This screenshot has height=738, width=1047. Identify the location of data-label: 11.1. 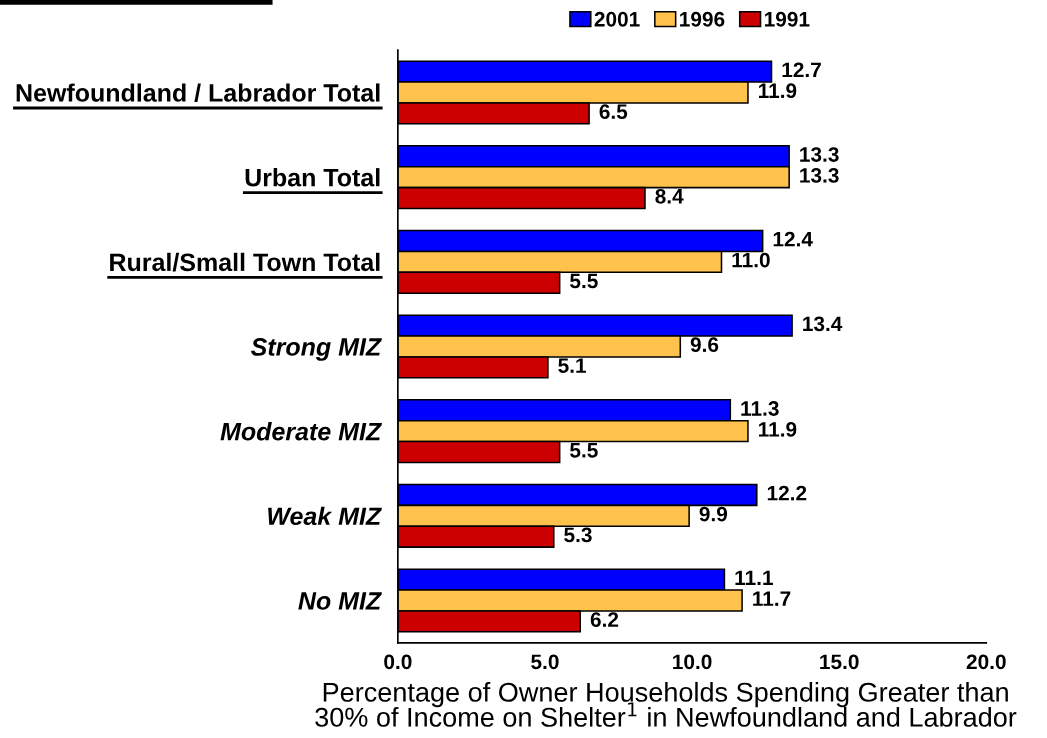
(754, 577).